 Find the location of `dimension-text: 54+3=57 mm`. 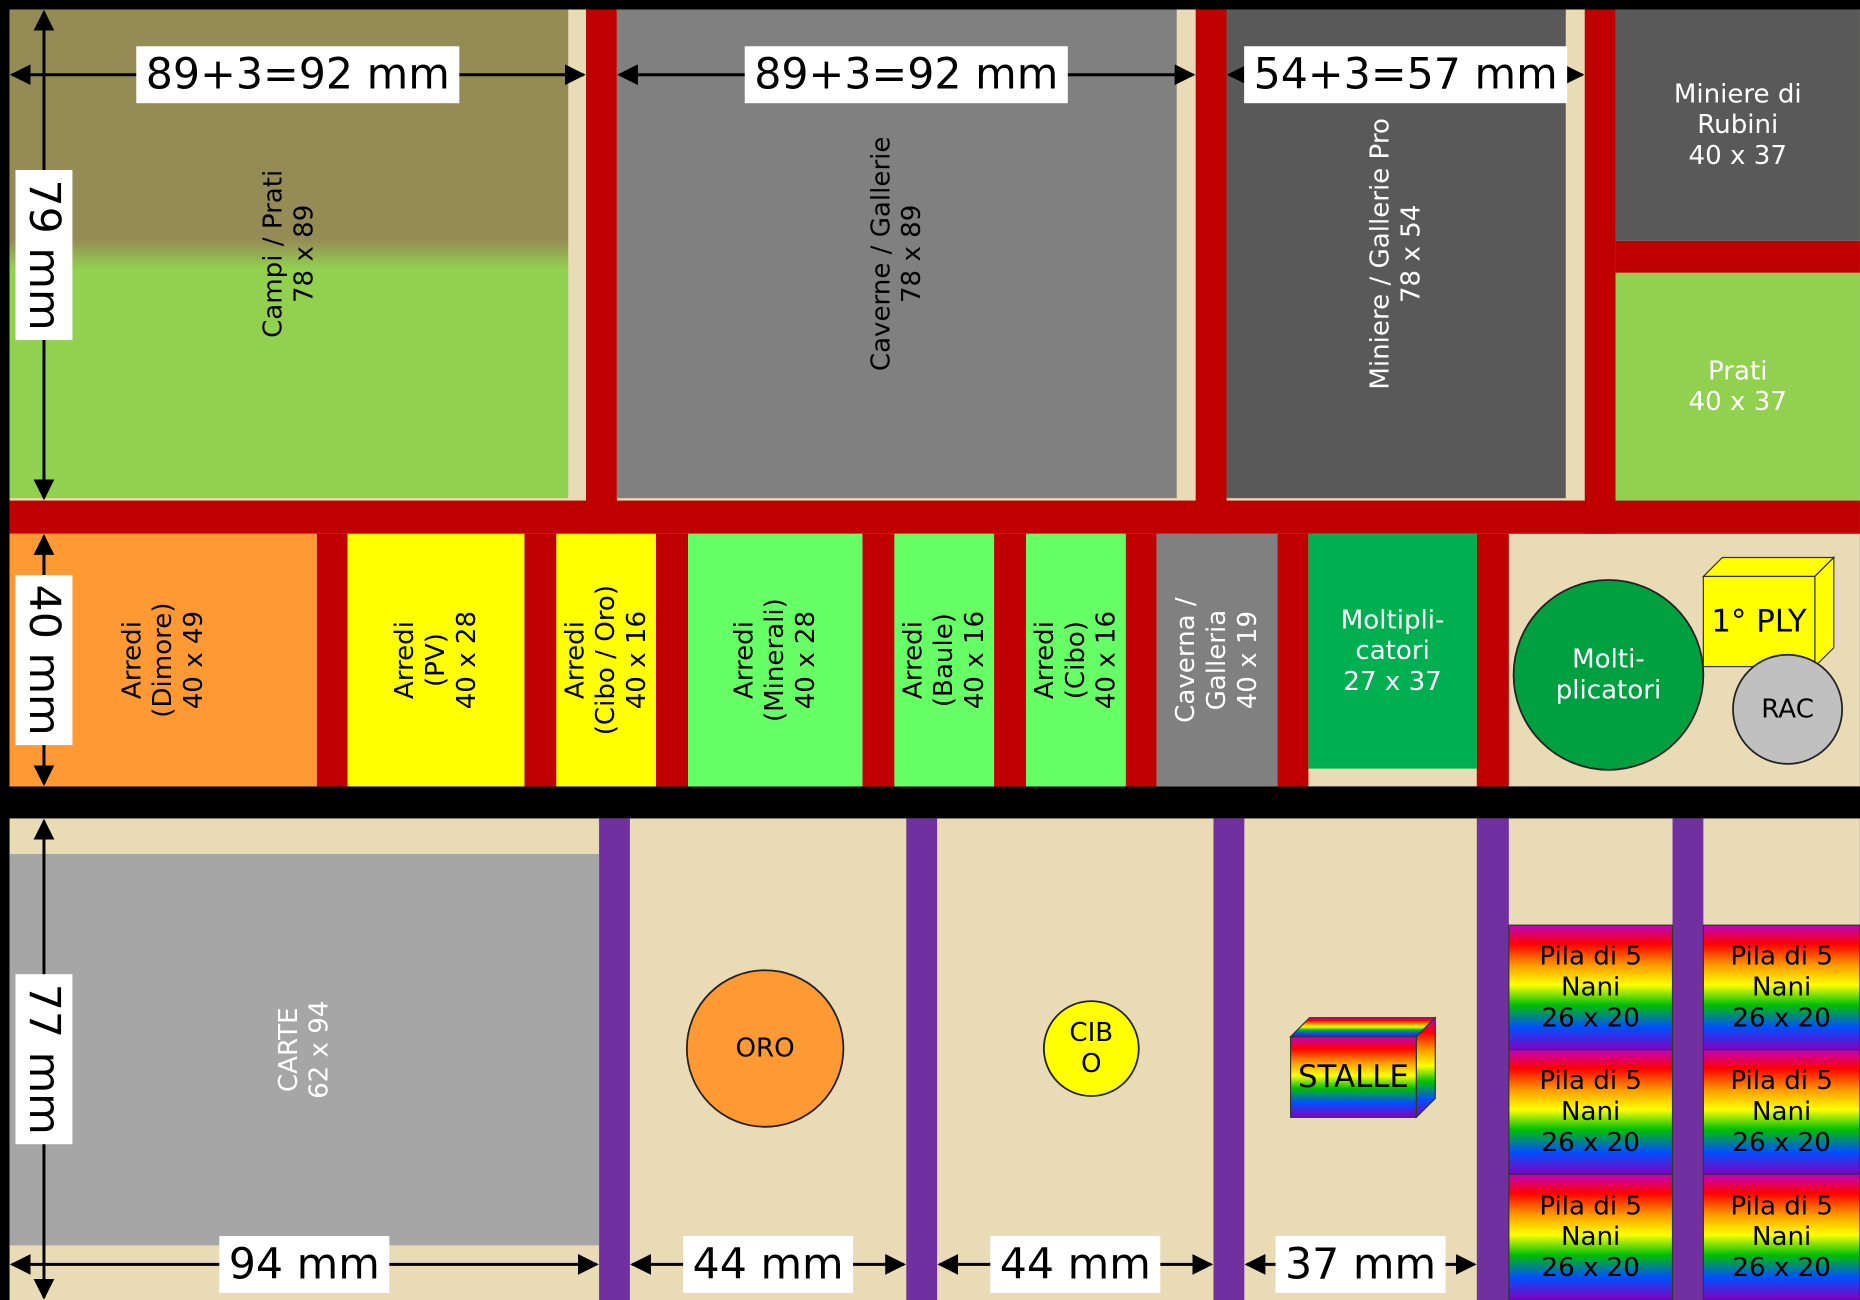

dimension-text: 54+3=57 mm is located at coordinates (1406, 75).